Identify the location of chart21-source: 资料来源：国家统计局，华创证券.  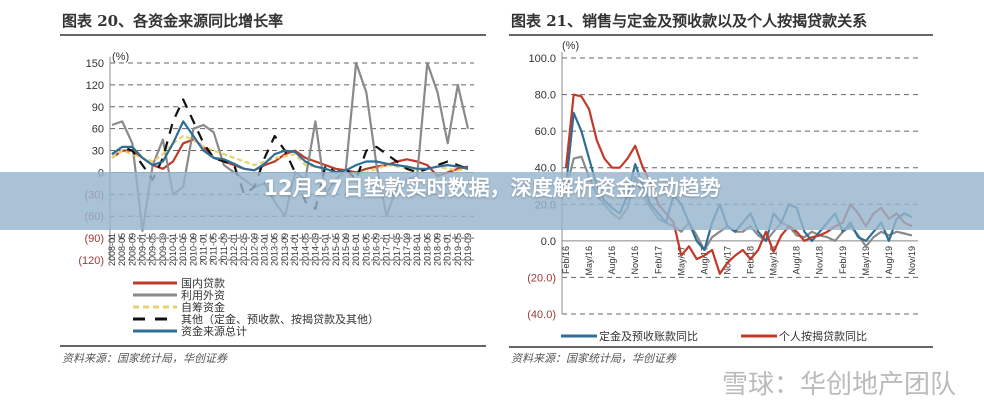
(594, 358).